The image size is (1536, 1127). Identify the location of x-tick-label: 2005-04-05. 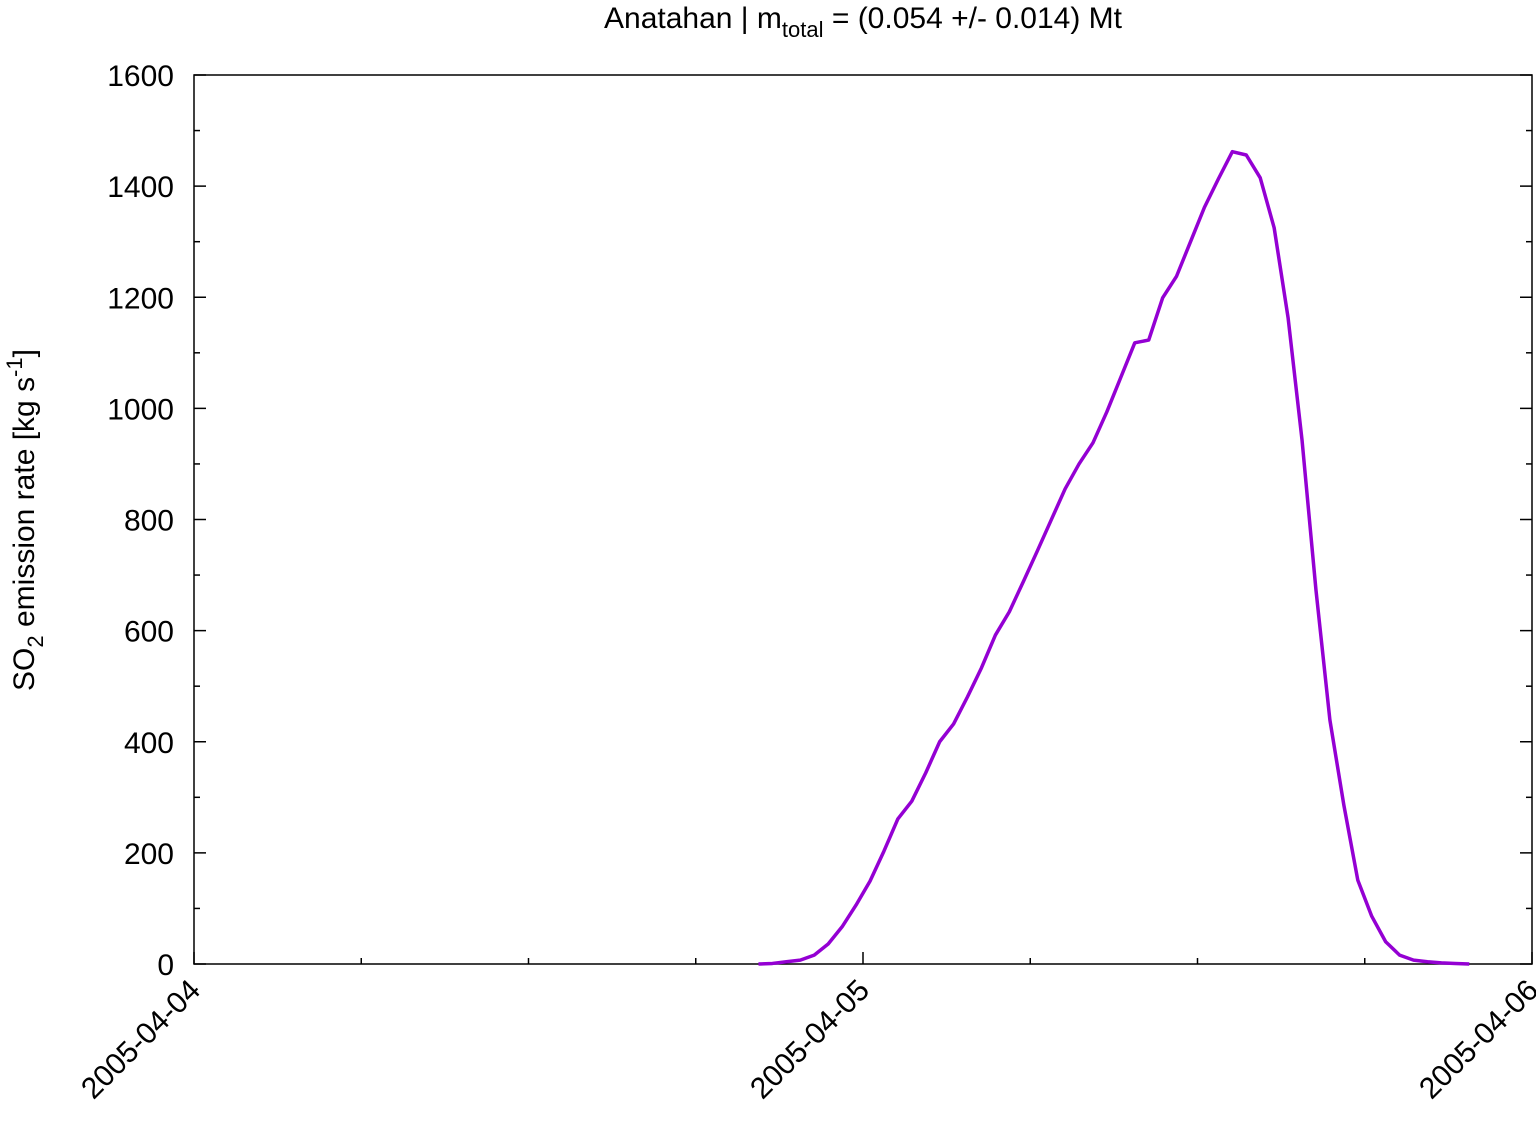
(810, 1040).